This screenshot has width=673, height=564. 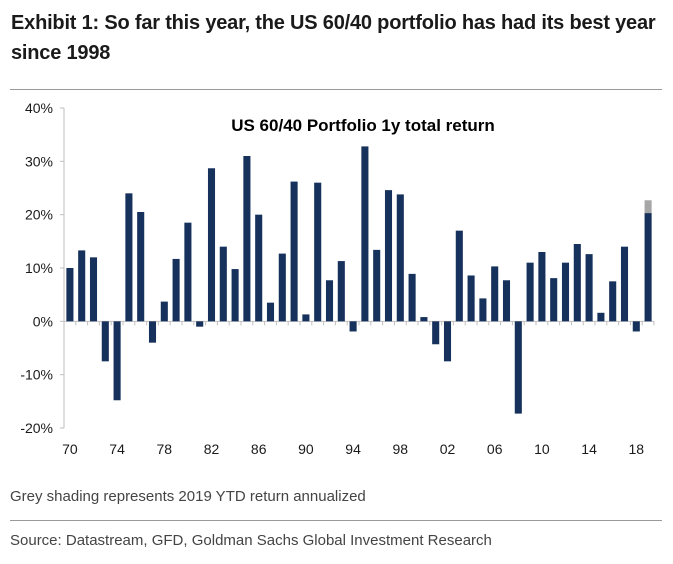 I want to click on bar-1987, so click(x=270, y=312).